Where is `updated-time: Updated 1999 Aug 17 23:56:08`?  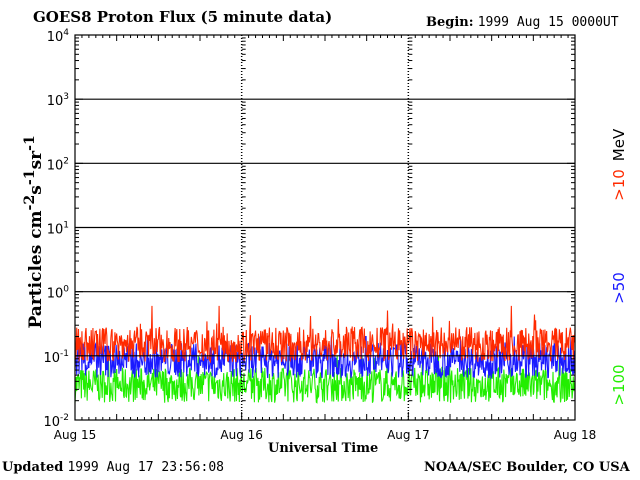
updated-time: Updated 1999 Aug 17 23:56:08 is located at coordinates (113, 467).